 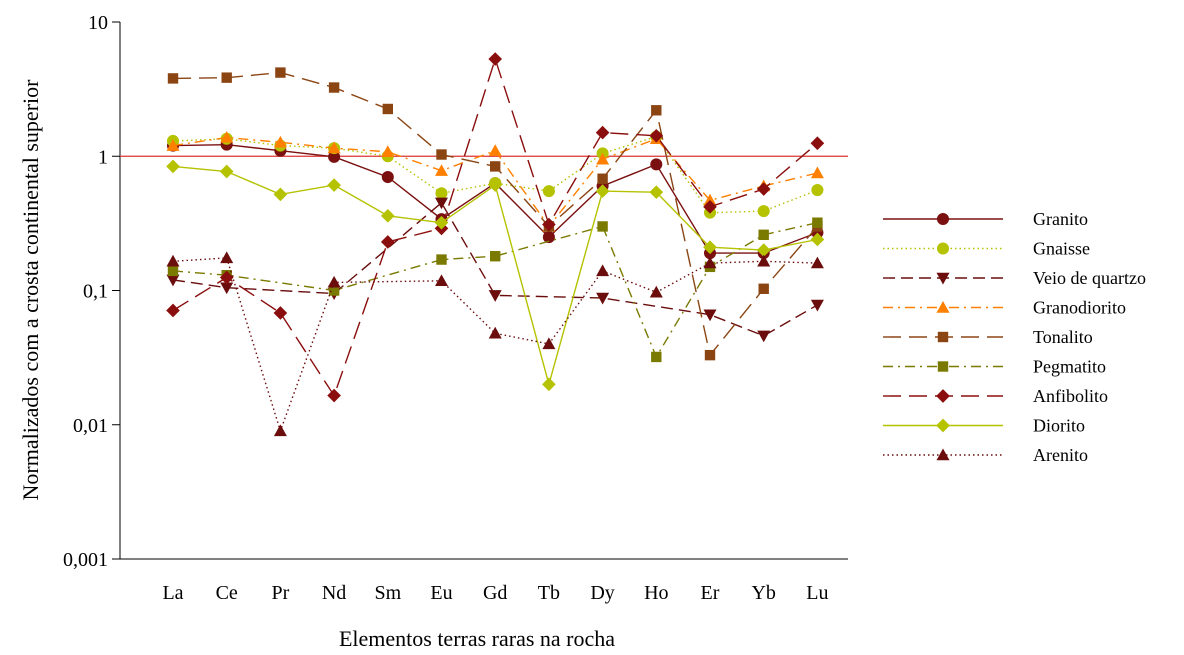 I want to click on legend-item: Pegmatito, so click(x=994, y=367).